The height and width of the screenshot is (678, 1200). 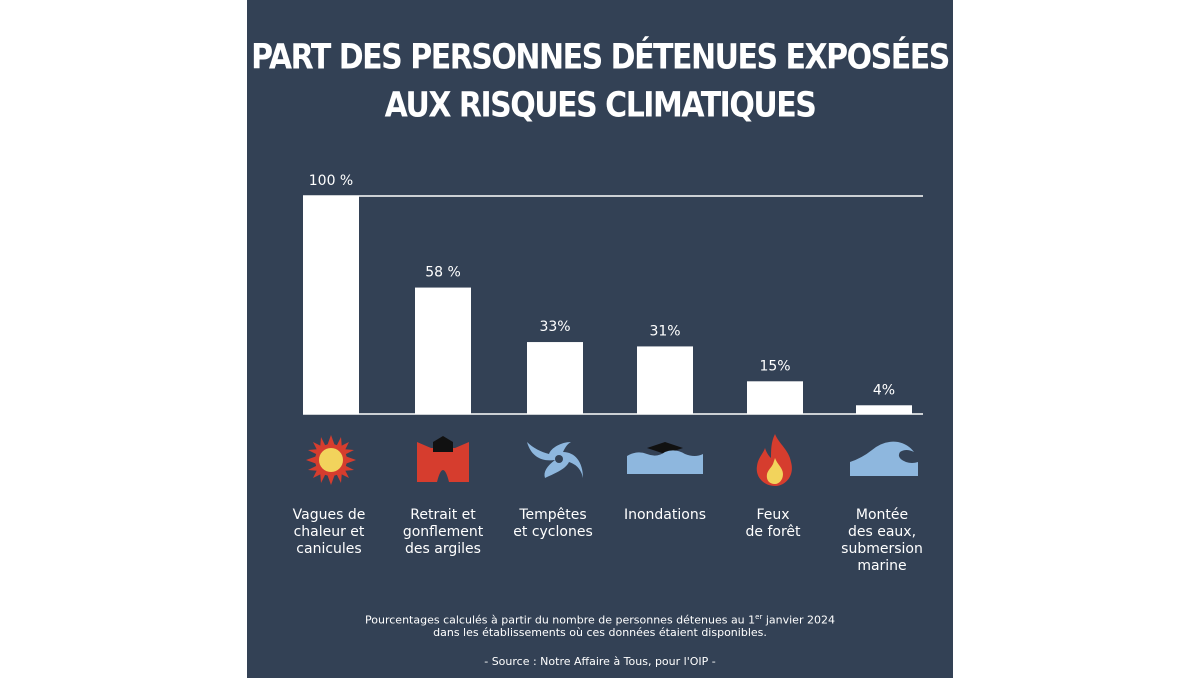 I want to click on cracked-ground-icon, so click(x=443, y=459).